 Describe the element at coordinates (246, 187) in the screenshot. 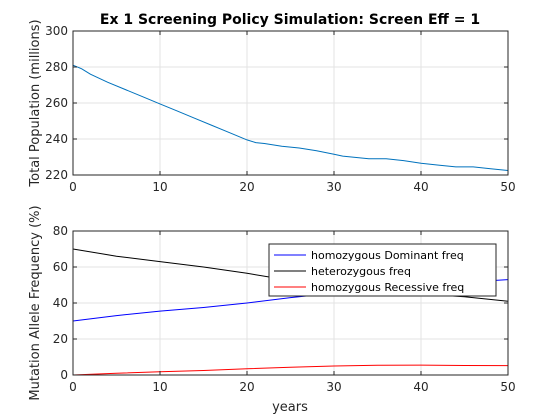

I see `population-x-tick-label: 20` at that location.